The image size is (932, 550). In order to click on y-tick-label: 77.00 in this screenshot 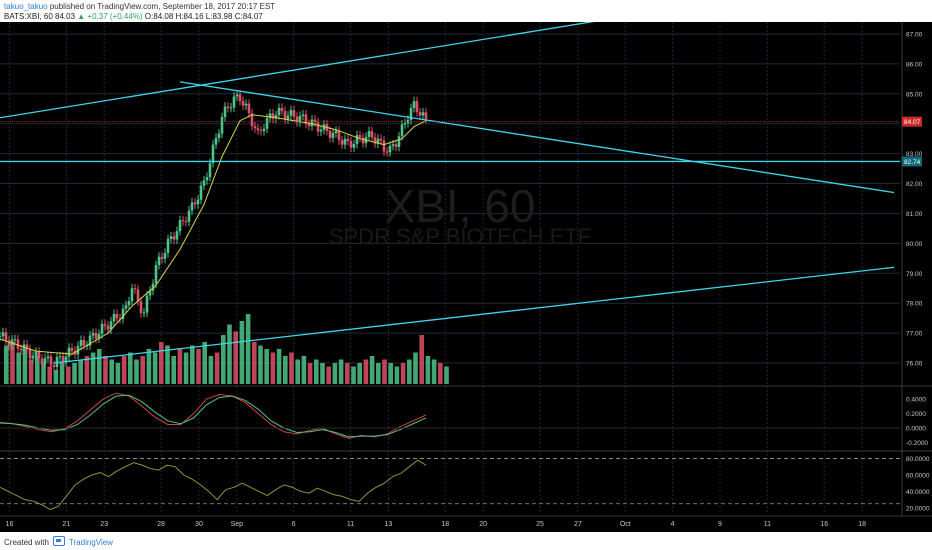, I will do `click(914, 334)`.